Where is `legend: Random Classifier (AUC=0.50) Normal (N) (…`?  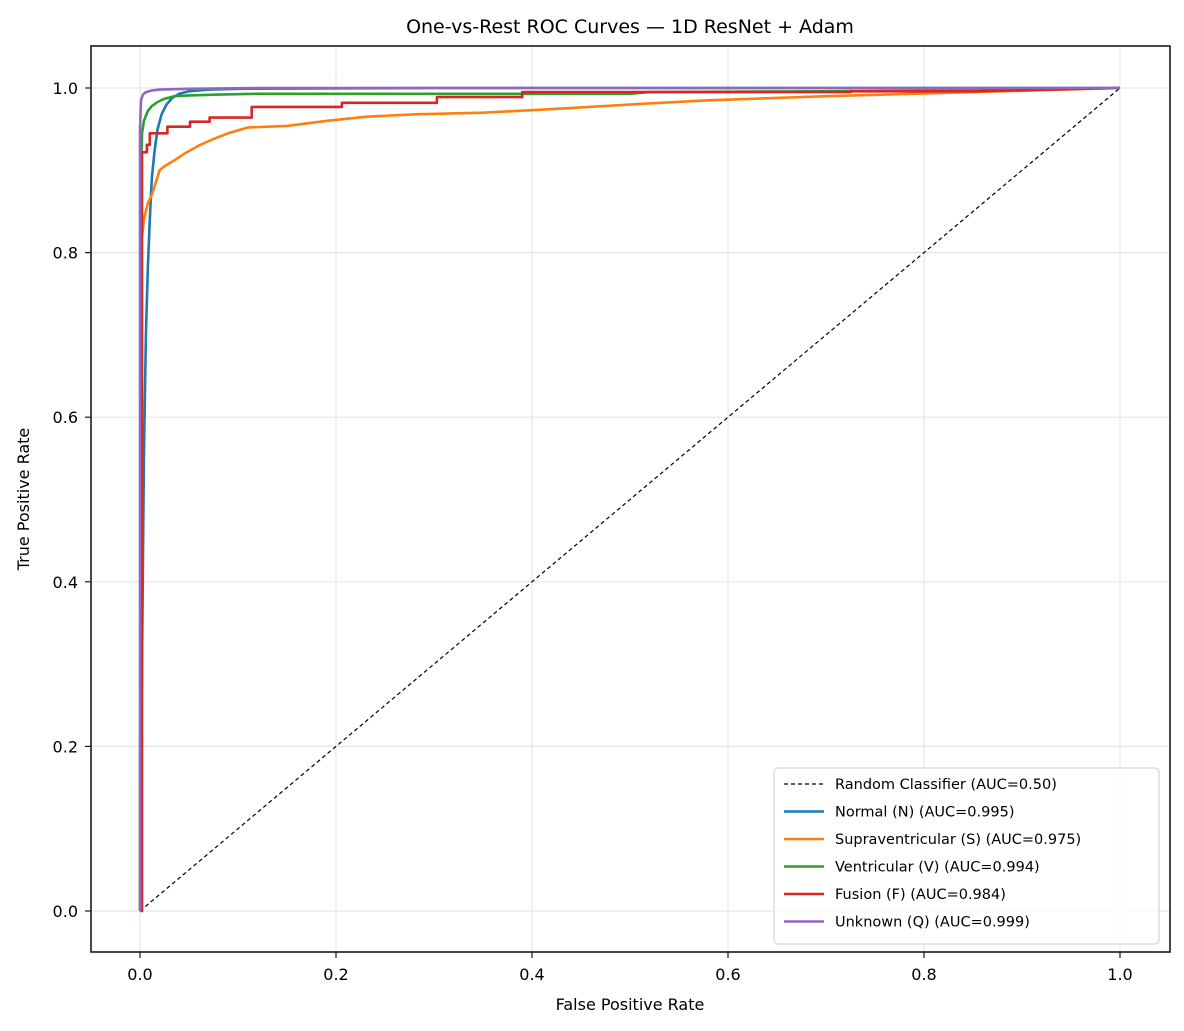 legend: Random Classifier (AUC=0.50) Normal (N) (… is located at coordinates (966, 856).